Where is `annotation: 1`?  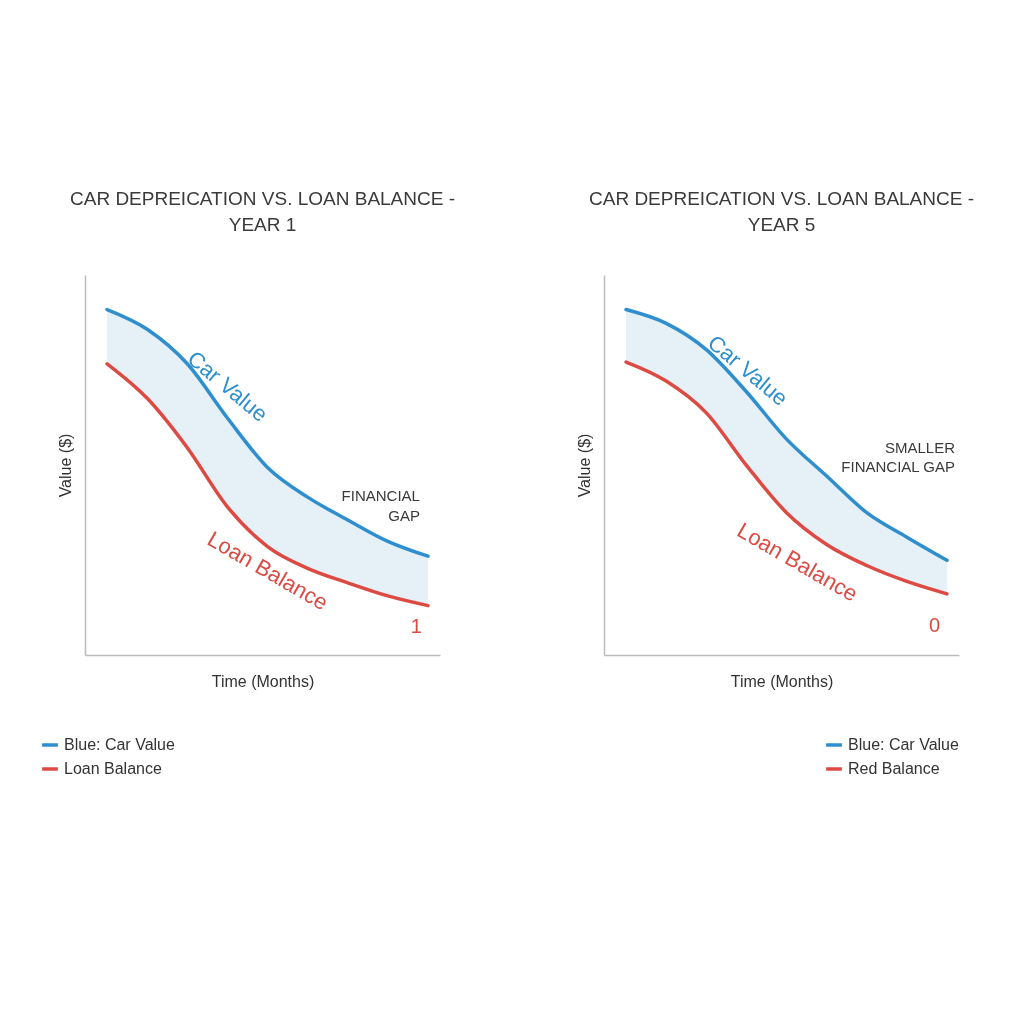
annotation: 1 is located at coordinates (416, 626).